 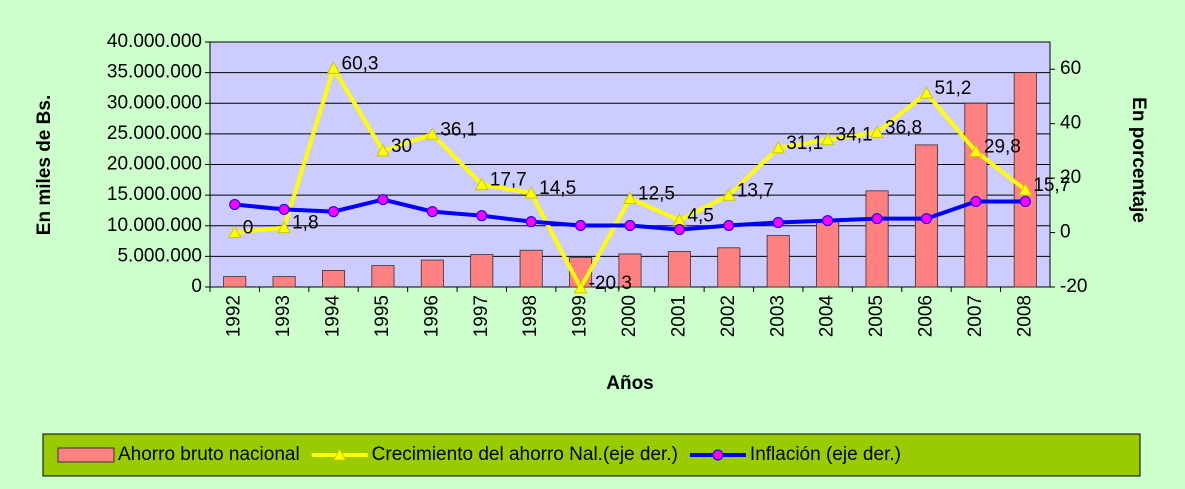 What do you see at coordinates (1051, 185) in the screenshot?
I see `data-label: 15,7` at bounding box center [1051, 185].